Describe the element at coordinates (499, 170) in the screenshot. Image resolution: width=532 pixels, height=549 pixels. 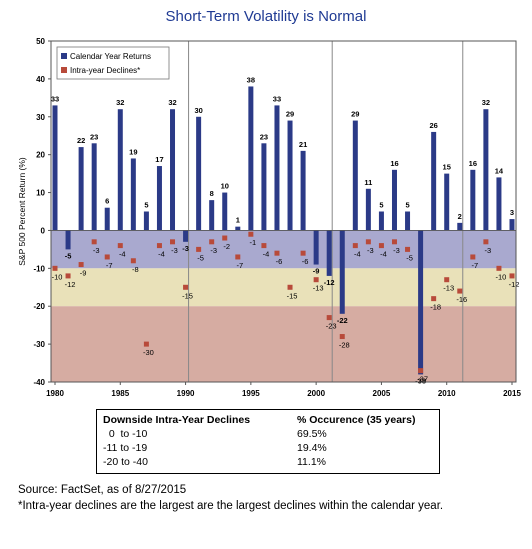
I see `return-data-label: 14` at that location.